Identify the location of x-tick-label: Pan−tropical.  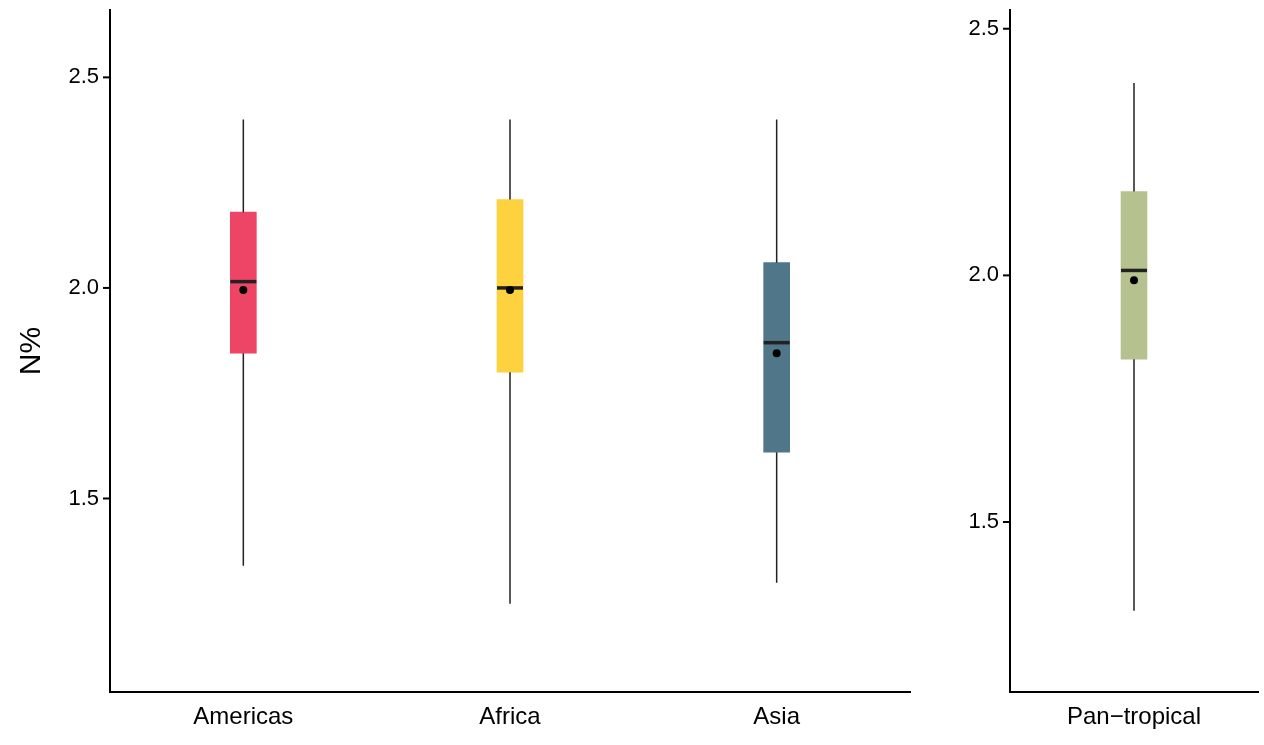
(1134, 716).